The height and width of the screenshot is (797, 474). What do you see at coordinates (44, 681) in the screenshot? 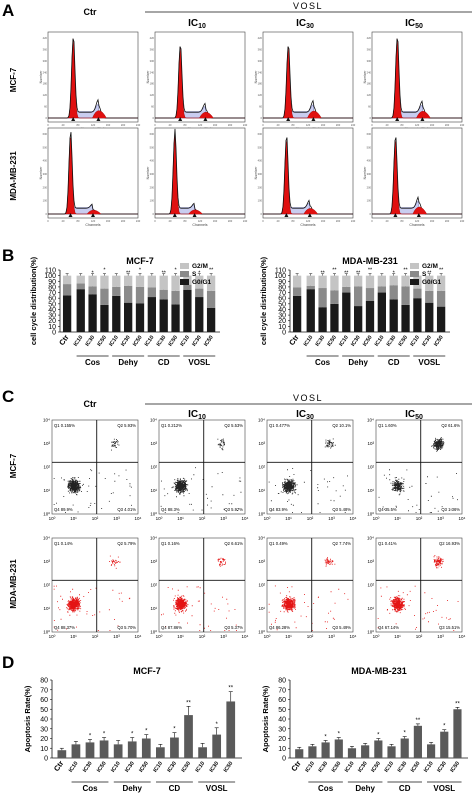
I see `y-tick-label: 80` at bounding box center [44, 681].